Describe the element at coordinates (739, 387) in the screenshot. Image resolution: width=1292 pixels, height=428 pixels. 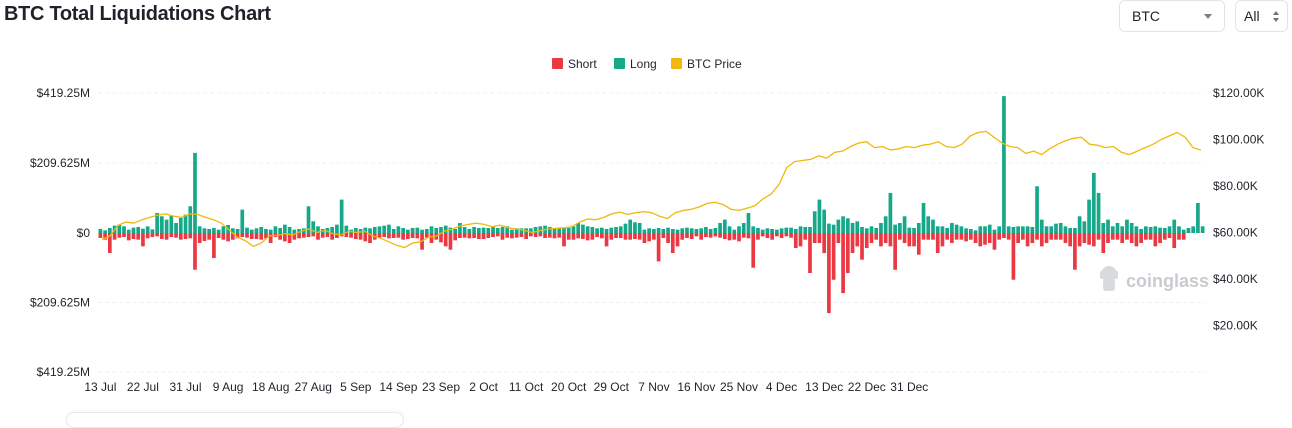
I see `x-tick-label: 25 Nov` at that location.